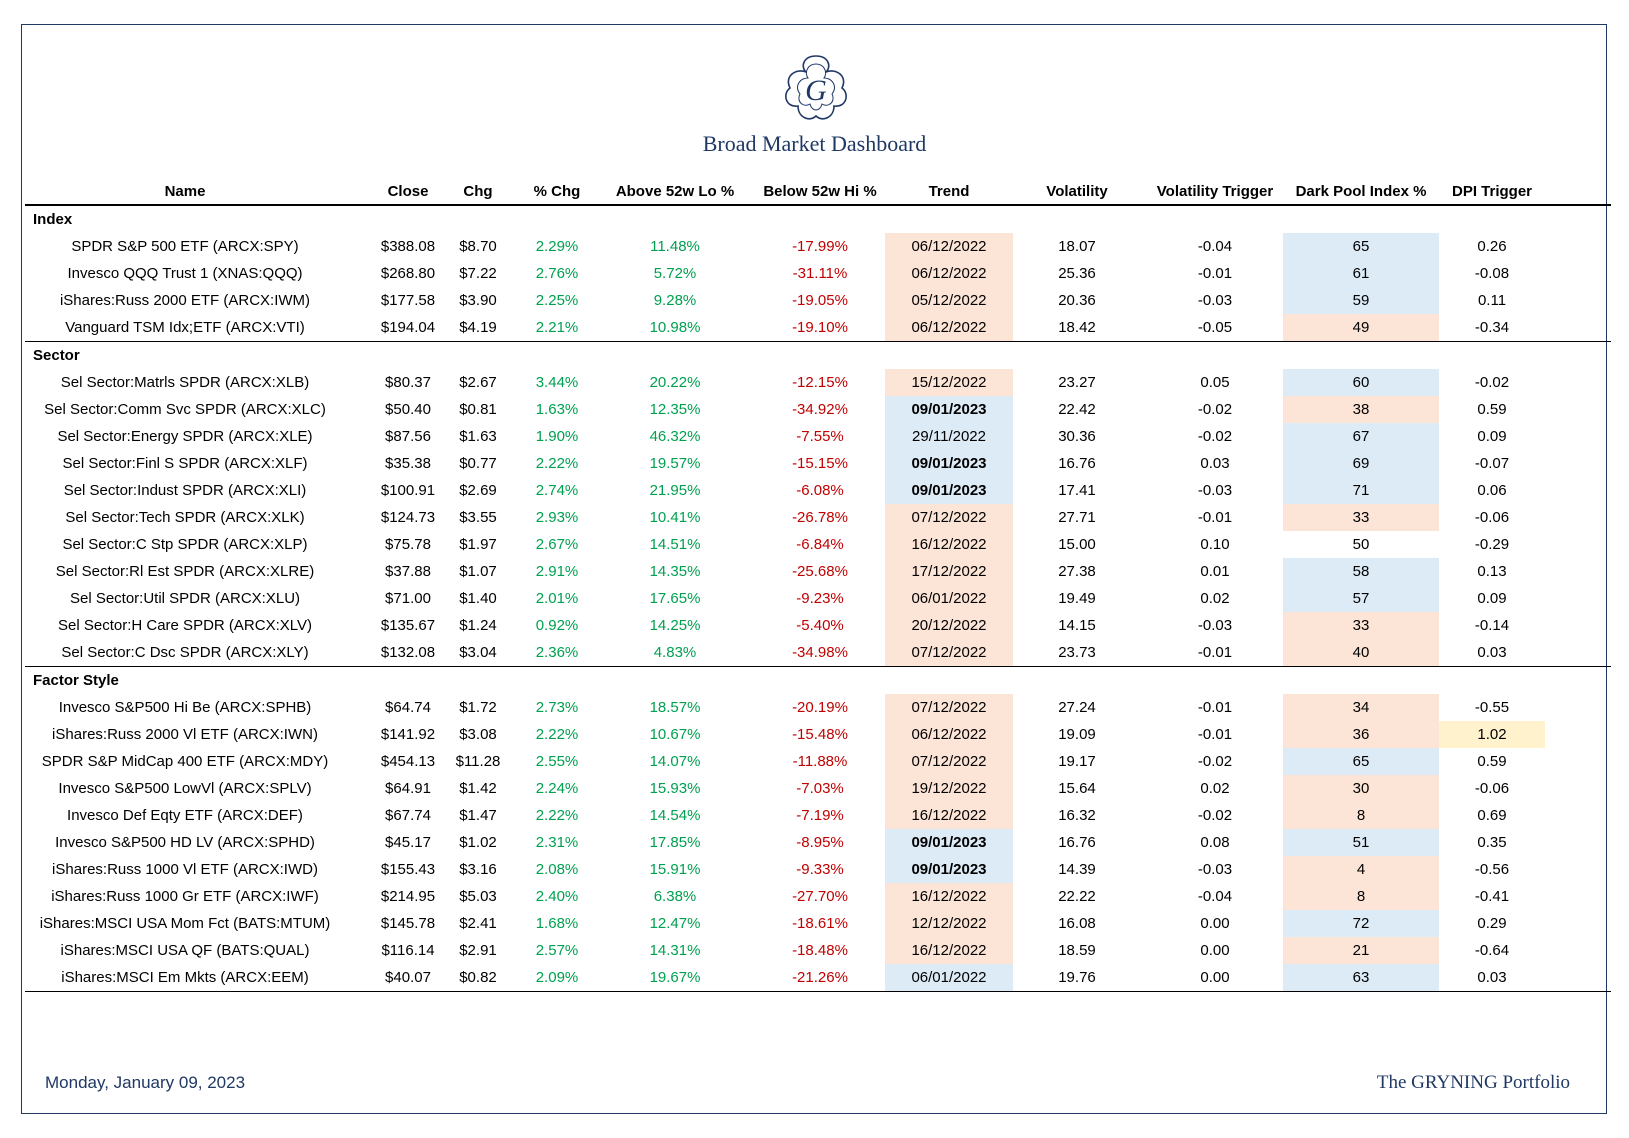  What do you see at coordinates (557, 652) in the screenshot?
I see `pct-chg-cell: 2.36%` at bounding box center [557, 652].